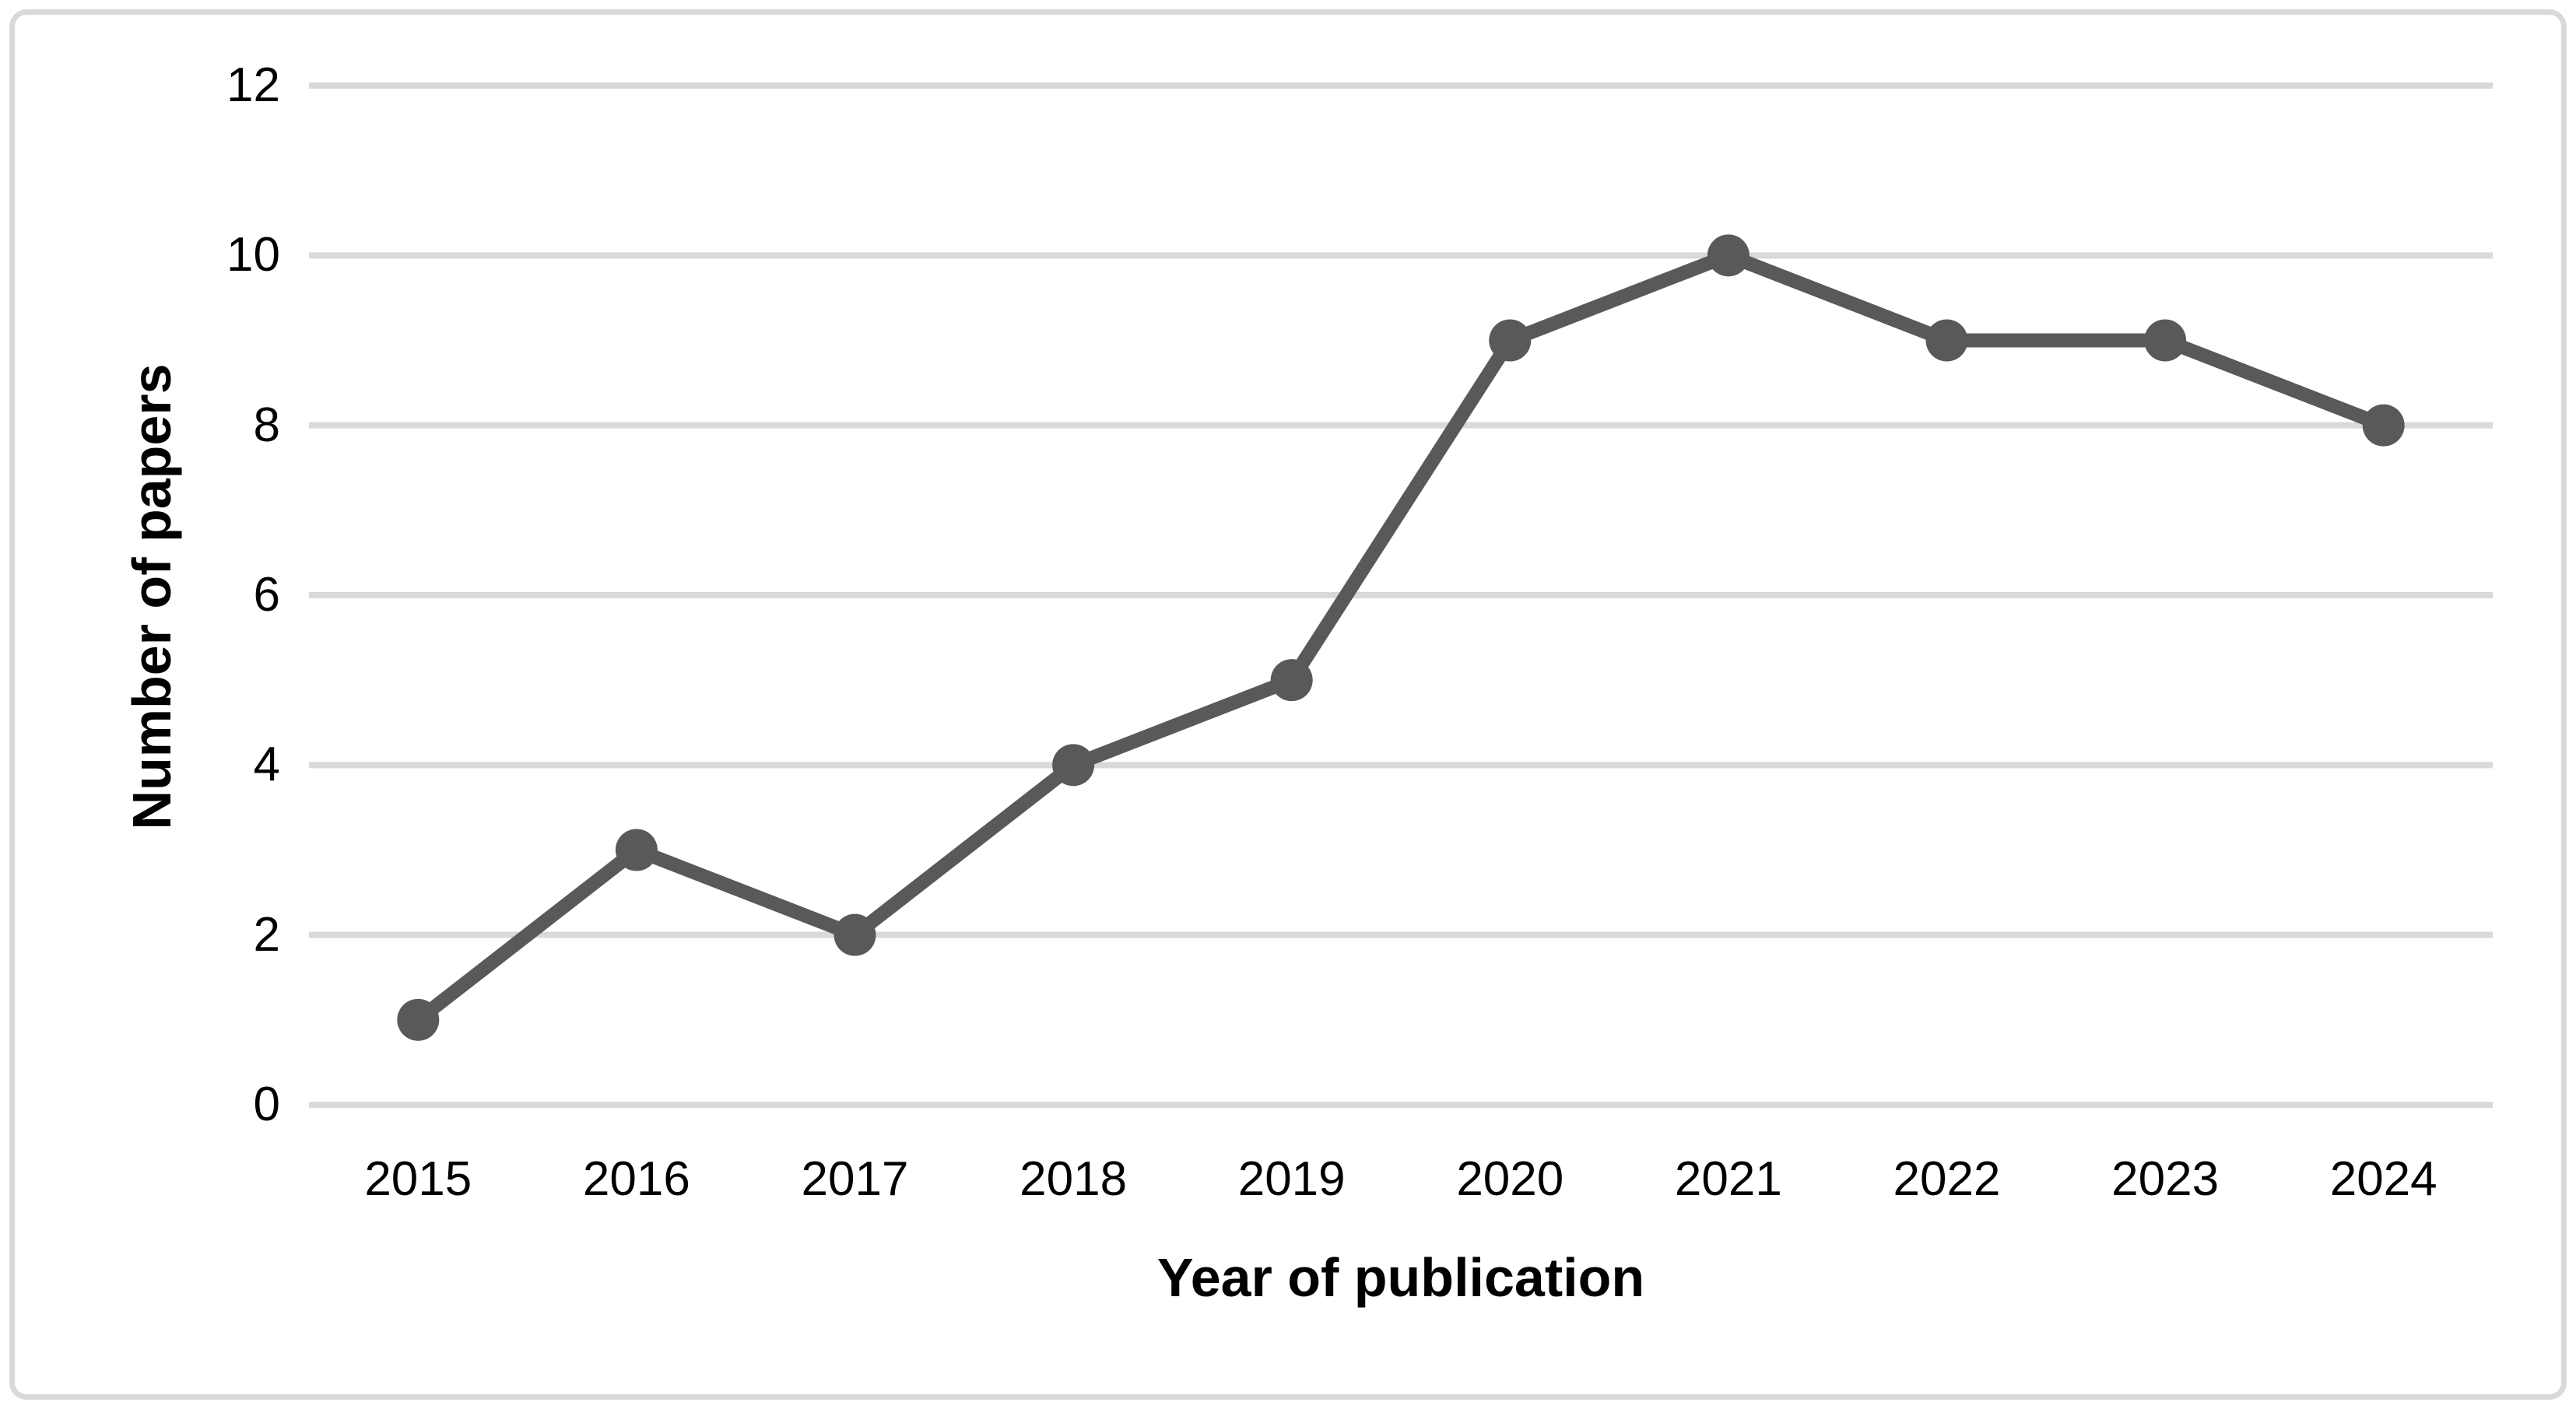  Describe the element at coordinates (253, 85) in the screenshot. I see `y-tick-label-12: 12` at that location.